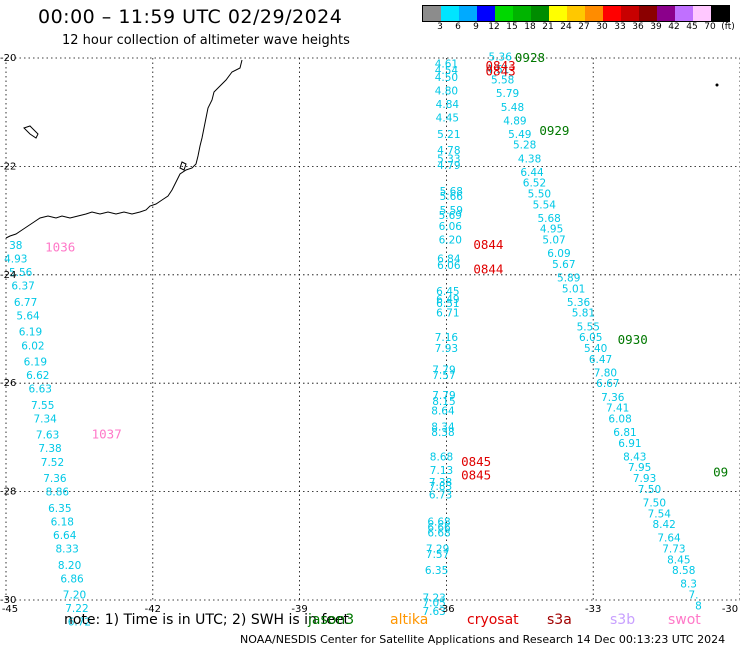 The height and width of the screenshot is (650, 740). I want to click on wave-height-value: 5.58, so click(502, 81).